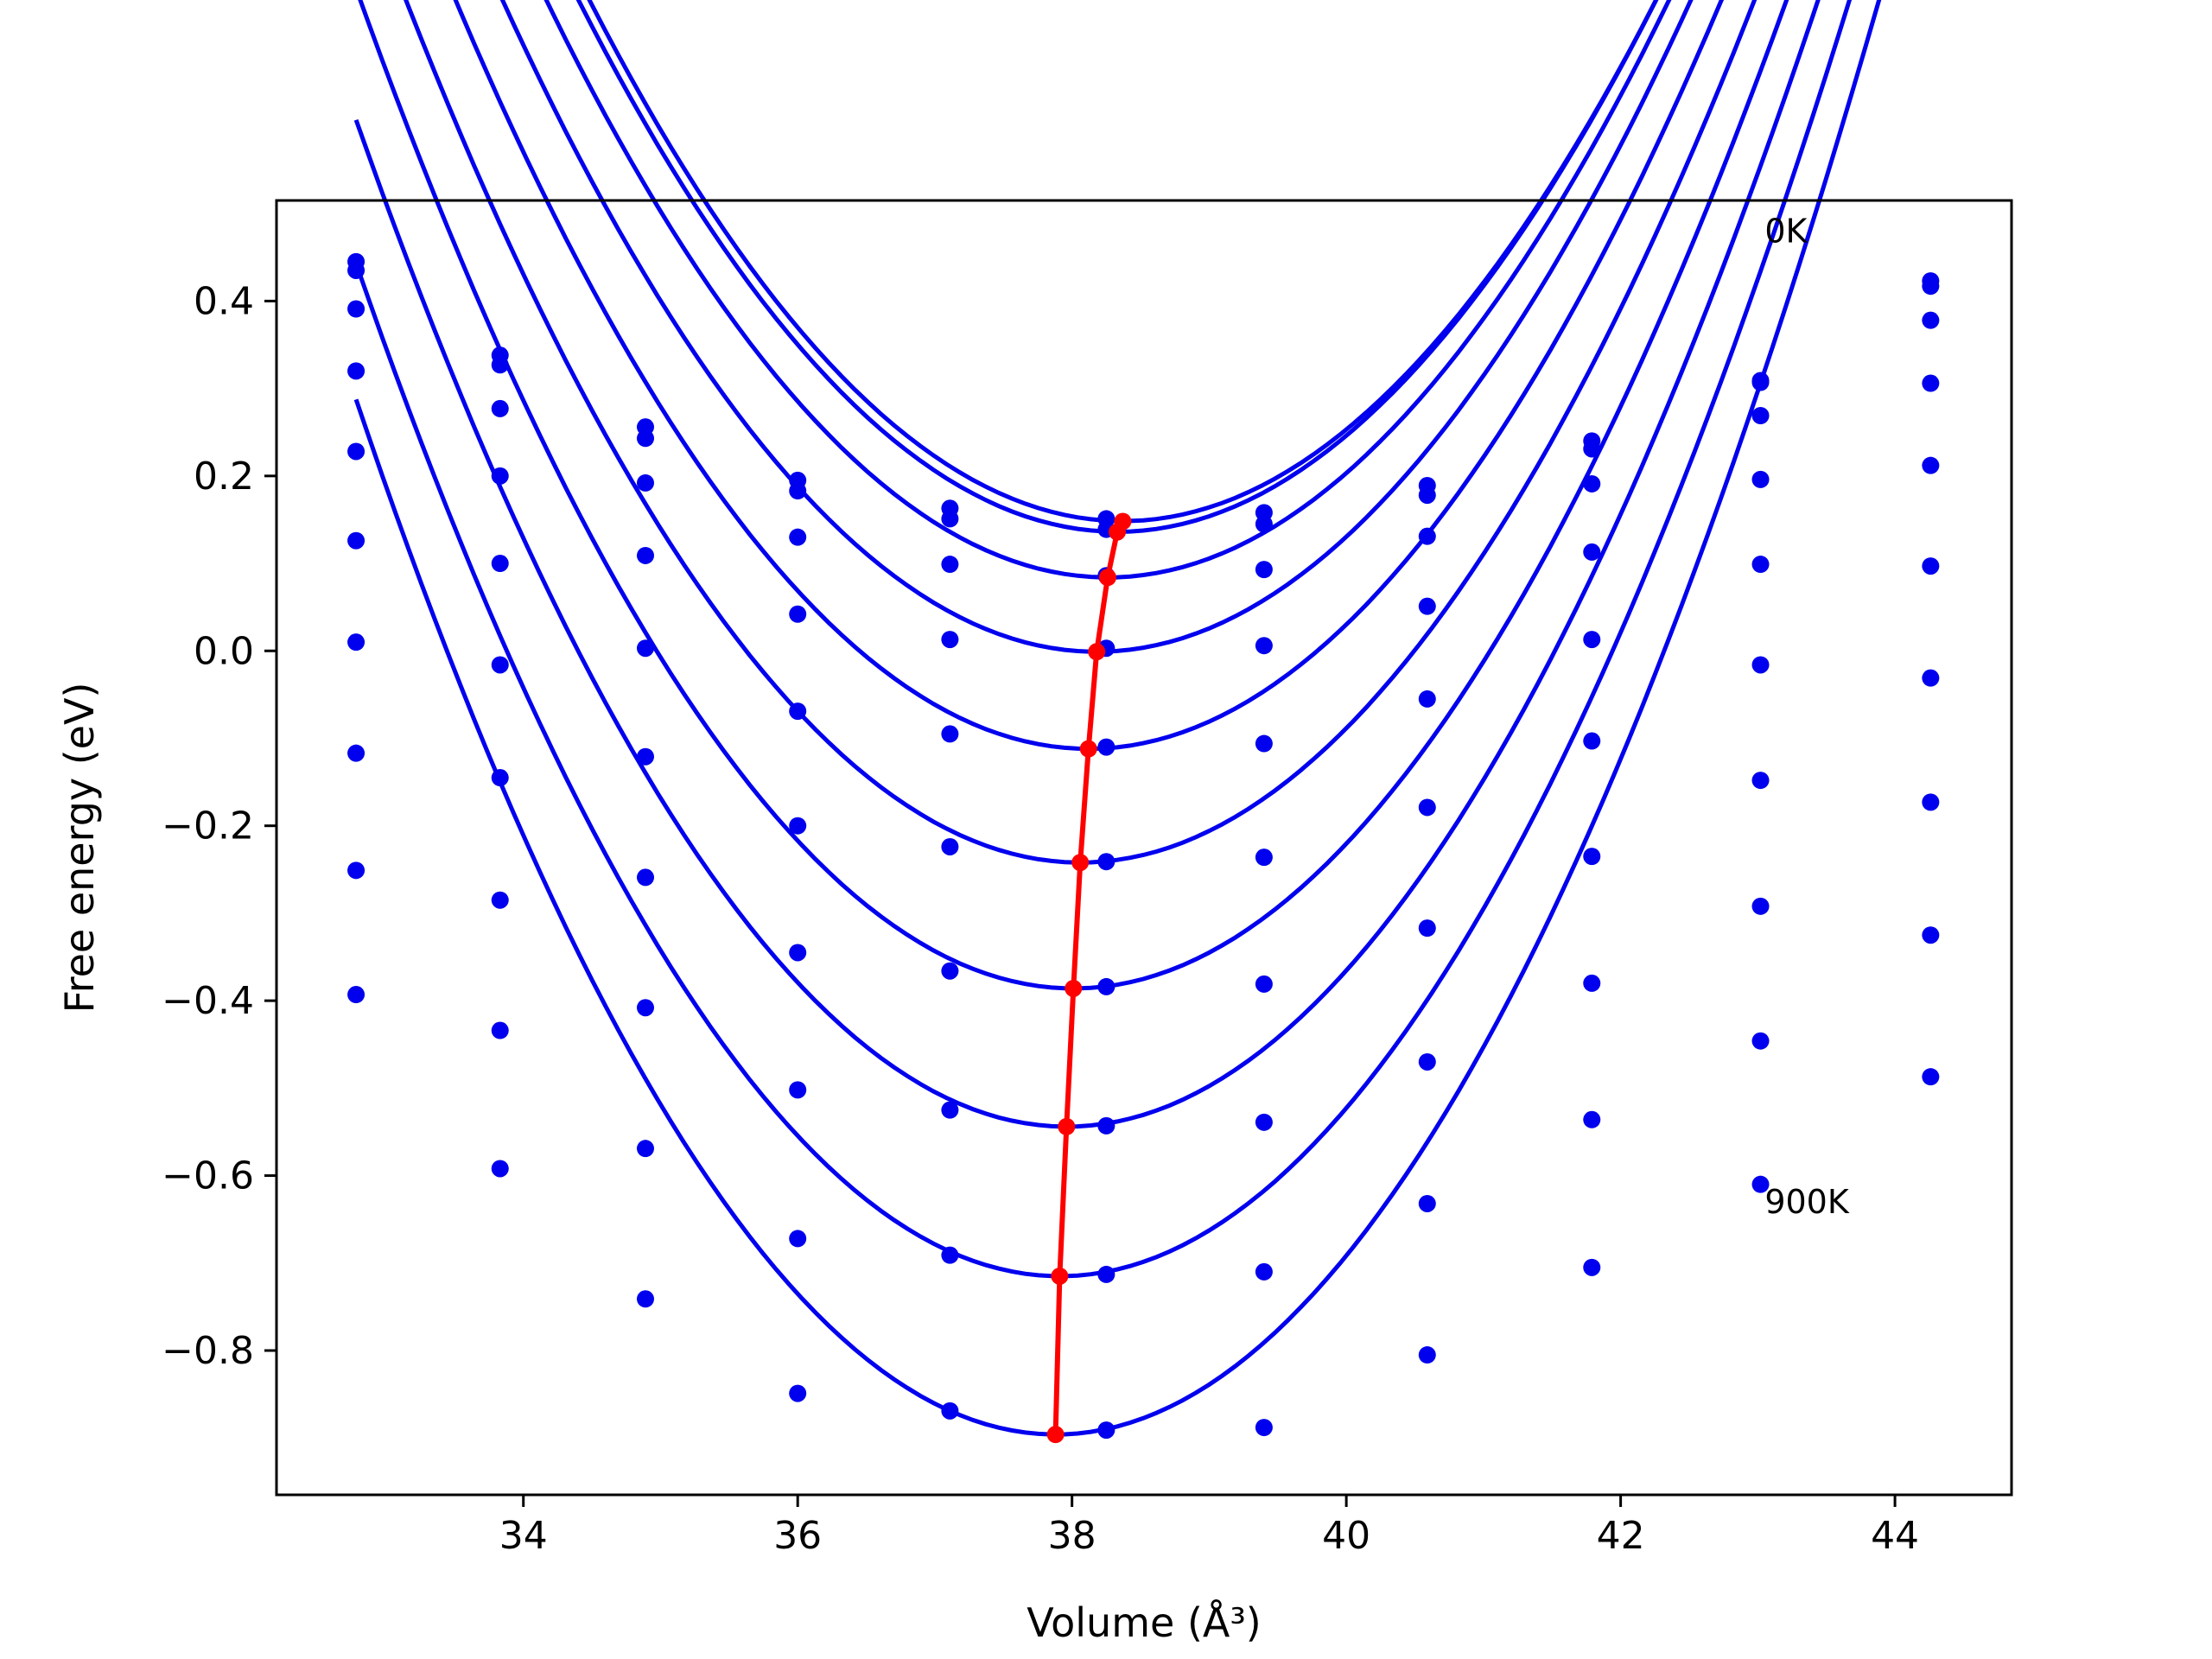  I want to click on x-axis-label: Volume (Å³), so click(1144, 1622).